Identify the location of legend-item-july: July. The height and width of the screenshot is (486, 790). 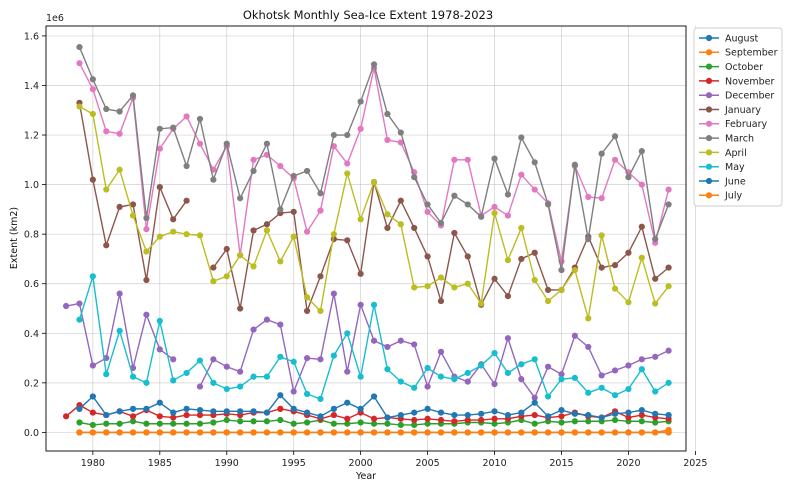
(720, 196).